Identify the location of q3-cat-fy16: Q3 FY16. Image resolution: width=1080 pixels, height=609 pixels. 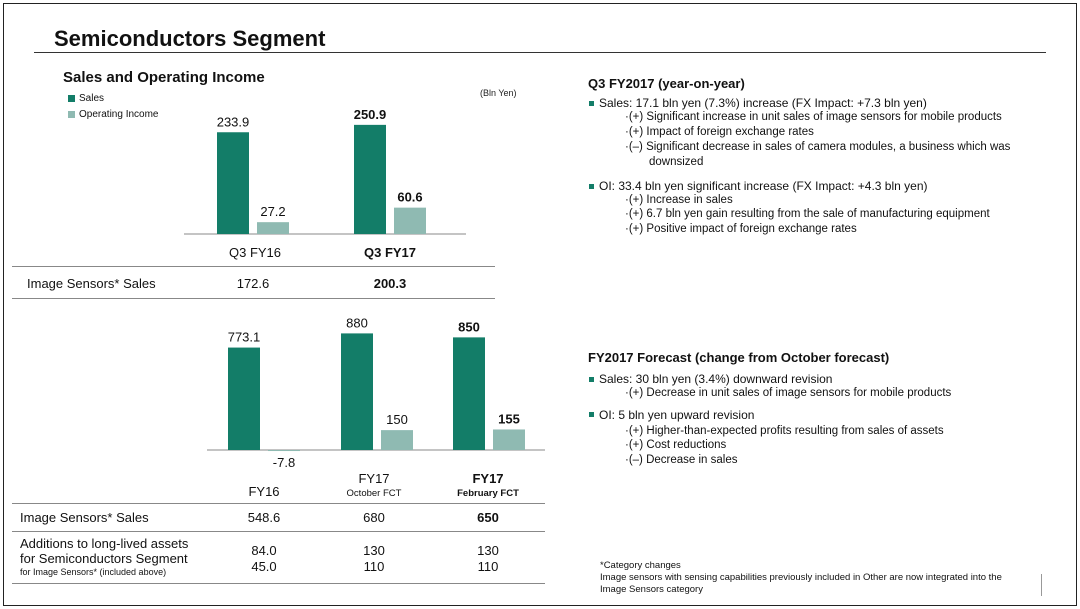
(255, 252).